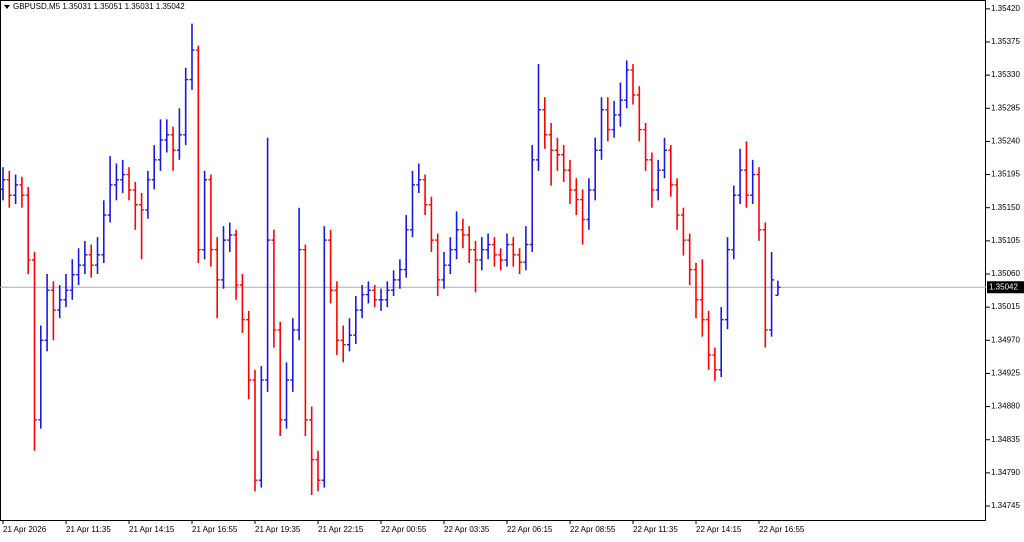 The height and width of the screenshot is (542, 1024). What do you see at coordinates (1005, 240) in the screenshot?
I see `y-tick-label: 1.35105` at bounding box center [1005, 240].